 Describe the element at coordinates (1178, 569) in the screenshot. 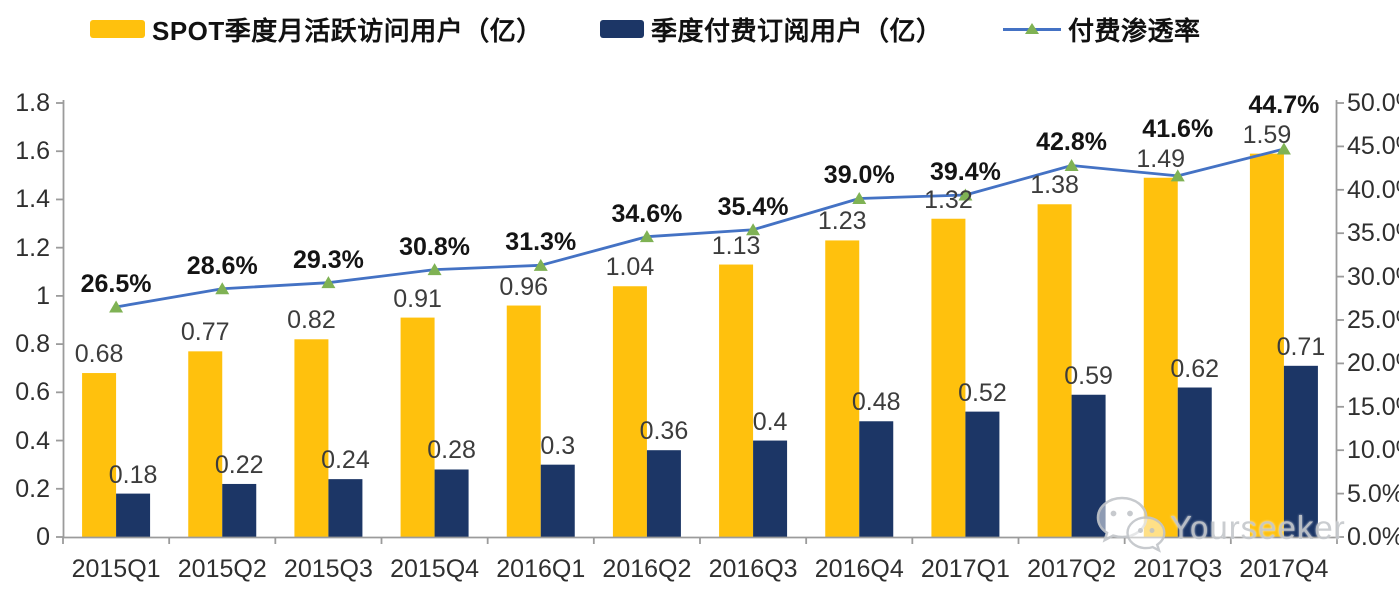

I see `x-axis-tick-label: 2017Q3` at that location.